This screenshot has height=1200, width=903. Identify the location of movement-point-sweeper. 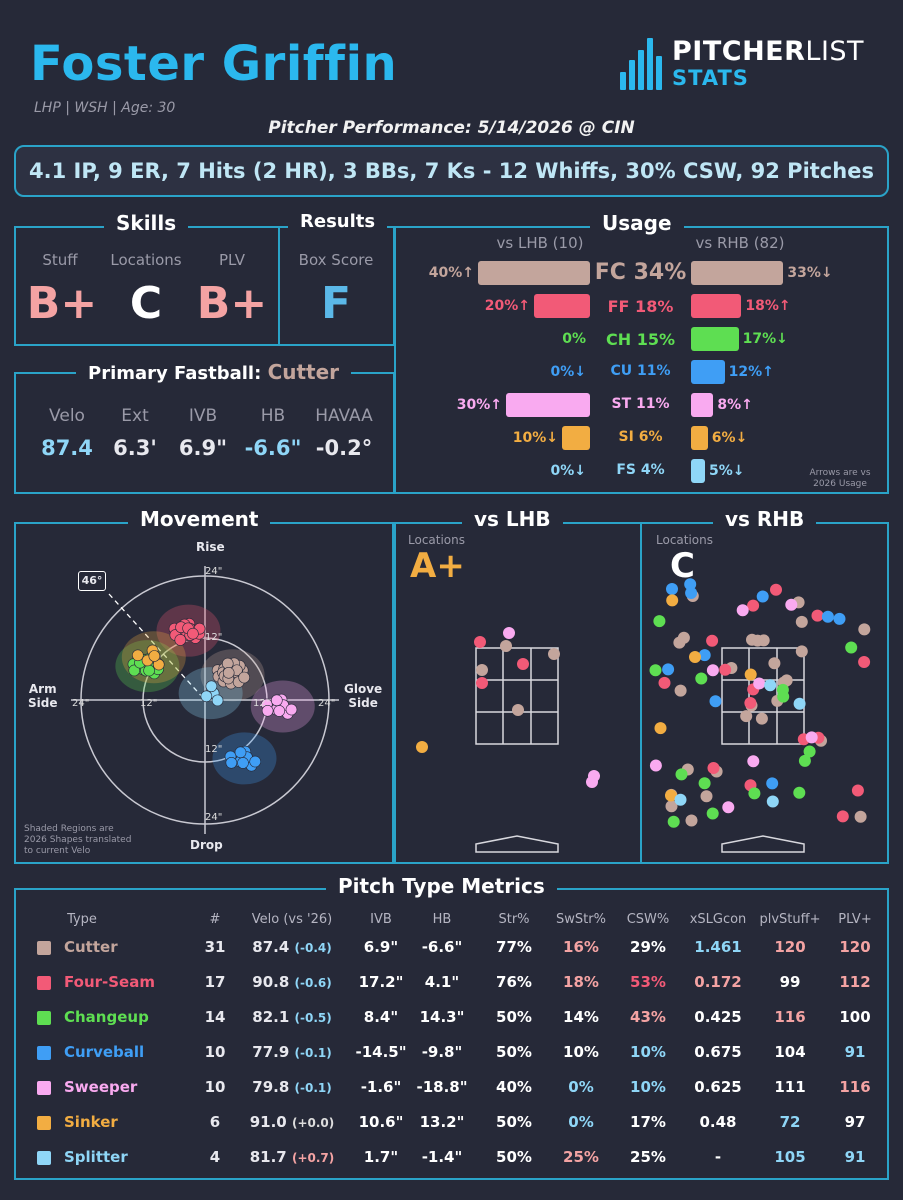
(267, 710).